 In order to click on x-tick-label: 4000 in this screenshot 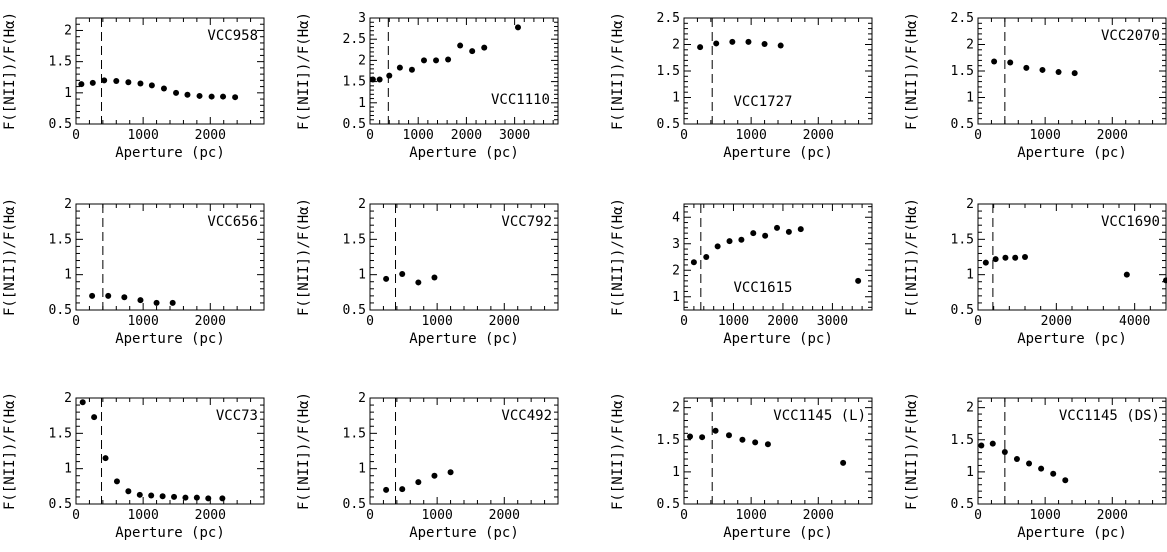, I will do `click(1134, 321)`.